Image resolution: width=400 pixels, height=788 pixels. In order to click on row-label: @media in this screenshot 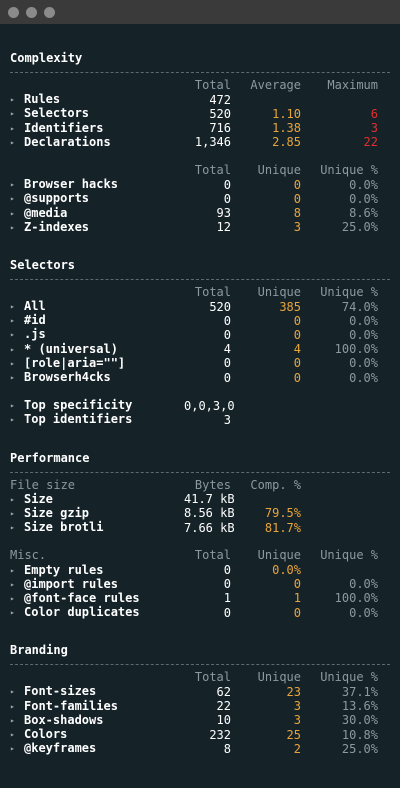, I will do `click(46, 212)`.